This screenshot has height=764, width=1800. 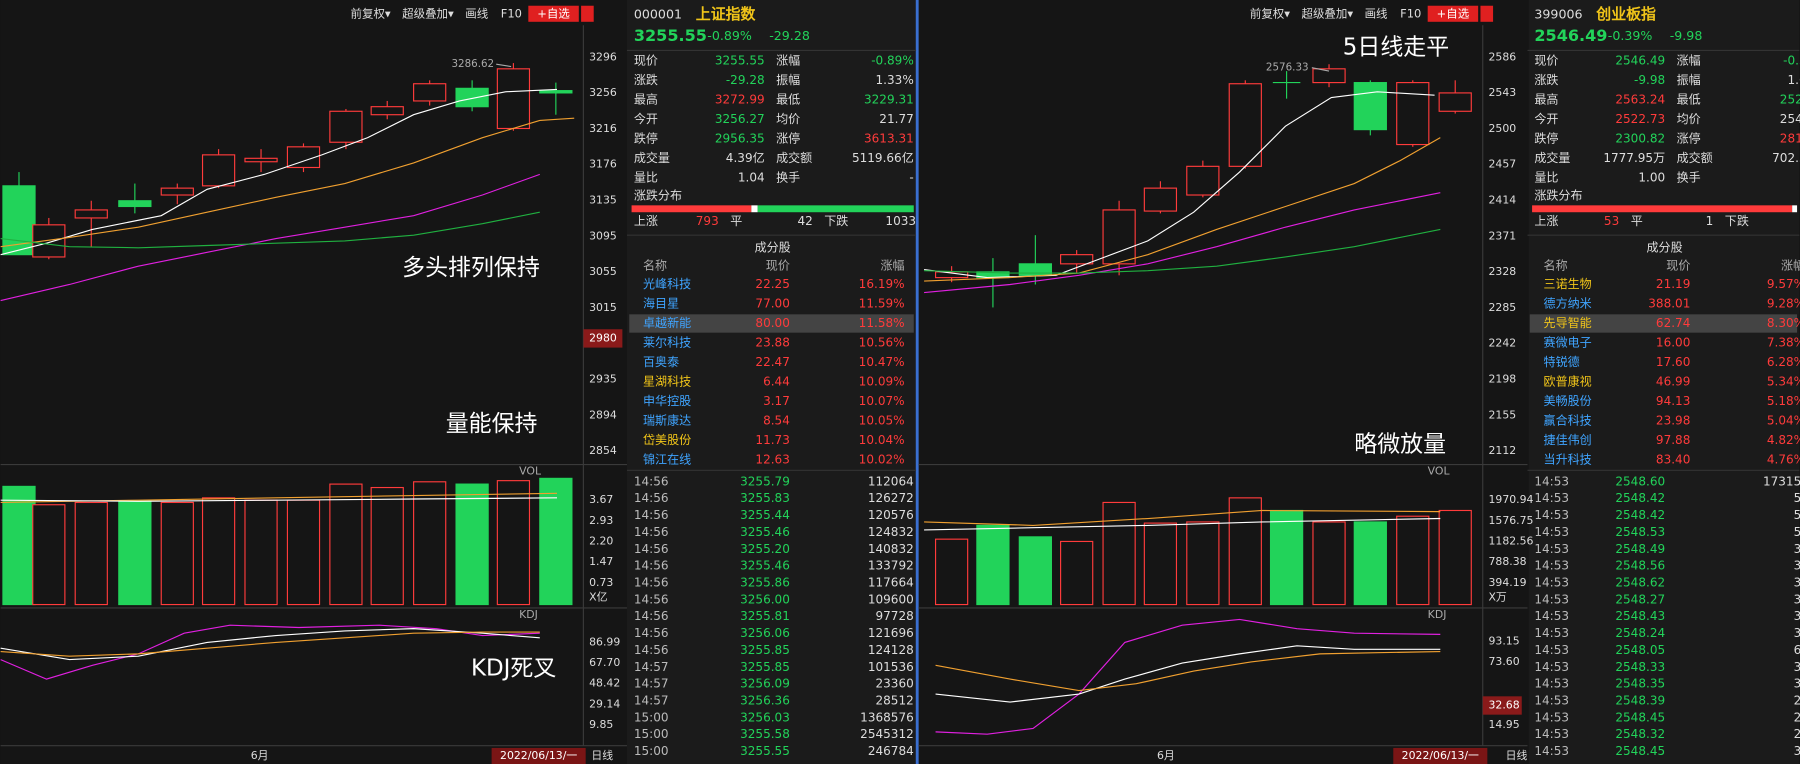 What do you see at coordinates (1568, 284) in the screenshot?
I see `stock-name: 三诺生物` at bounding box center [1568, 284].